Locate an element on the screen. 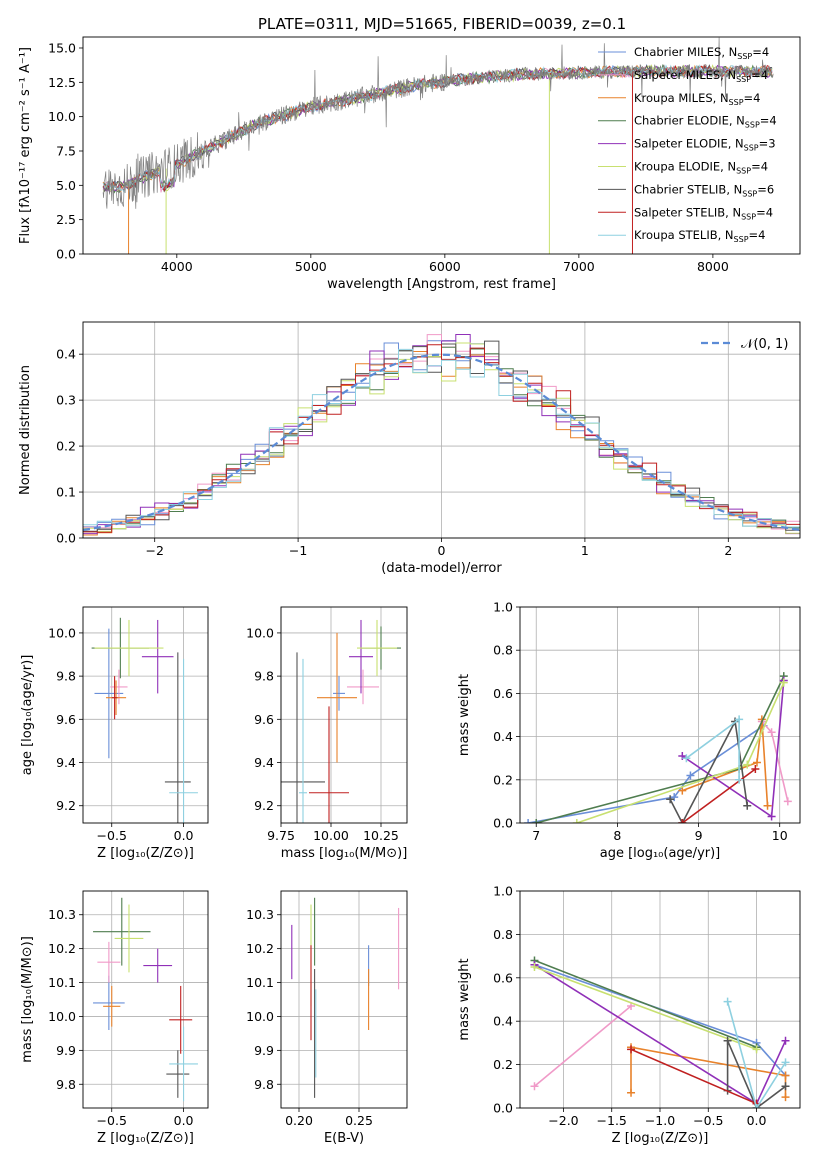  x-tick-label: 7000 is located at coordinates (579, 266).